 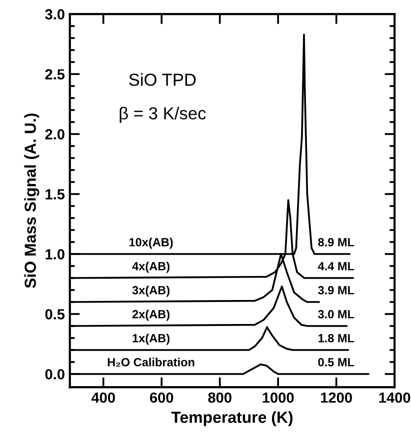 What do you see at coordinates (336, 314) in the screenshot?
I see `annotation: 3.0 ML` at bounding box center [336, 314].